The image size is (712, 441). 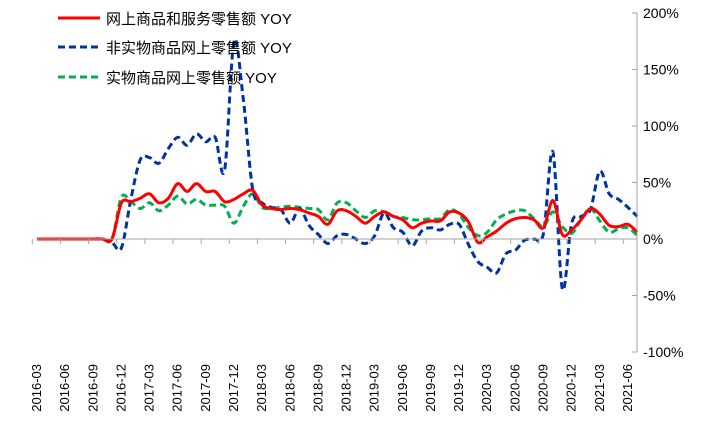 I want to click on y-tick-label: 50%, so click(x=657, y=183).